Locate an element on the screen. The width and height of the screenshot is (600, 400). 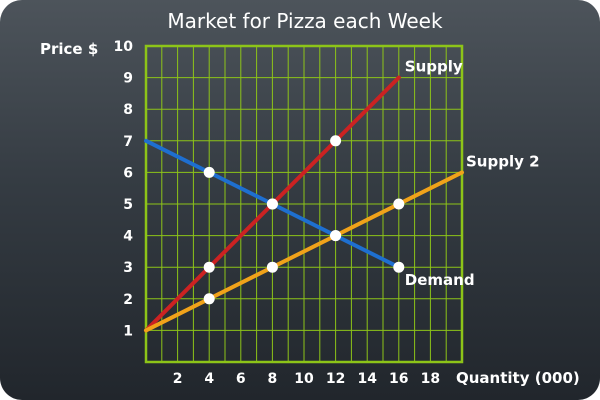
y-tick-label: 4 is located at coordinates (128, 237).